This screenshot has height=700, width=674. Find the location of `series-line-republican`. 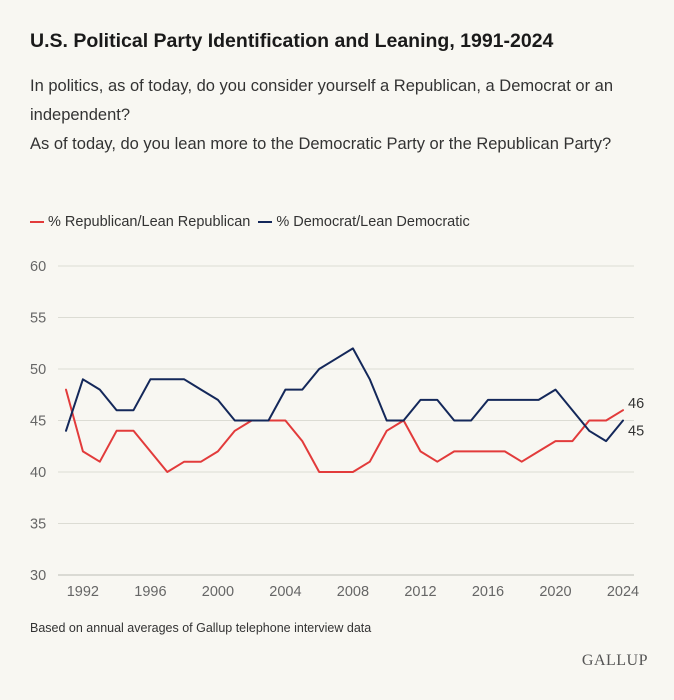

series-line-republican is located at coordinates (344, 430).